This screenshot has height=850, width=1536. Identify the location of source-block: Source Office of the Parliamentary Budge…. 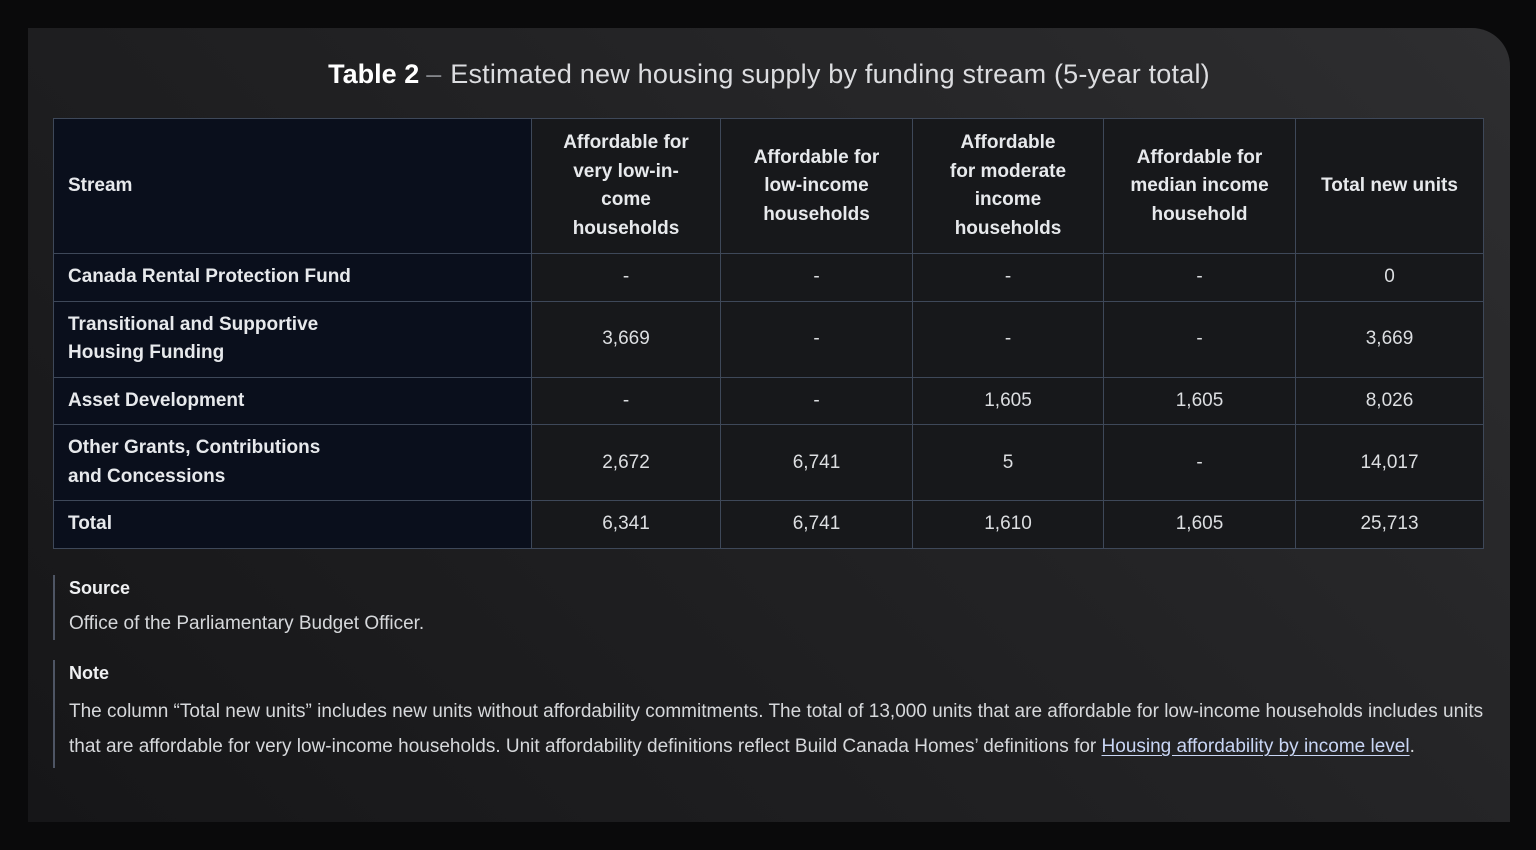
(769, 607).